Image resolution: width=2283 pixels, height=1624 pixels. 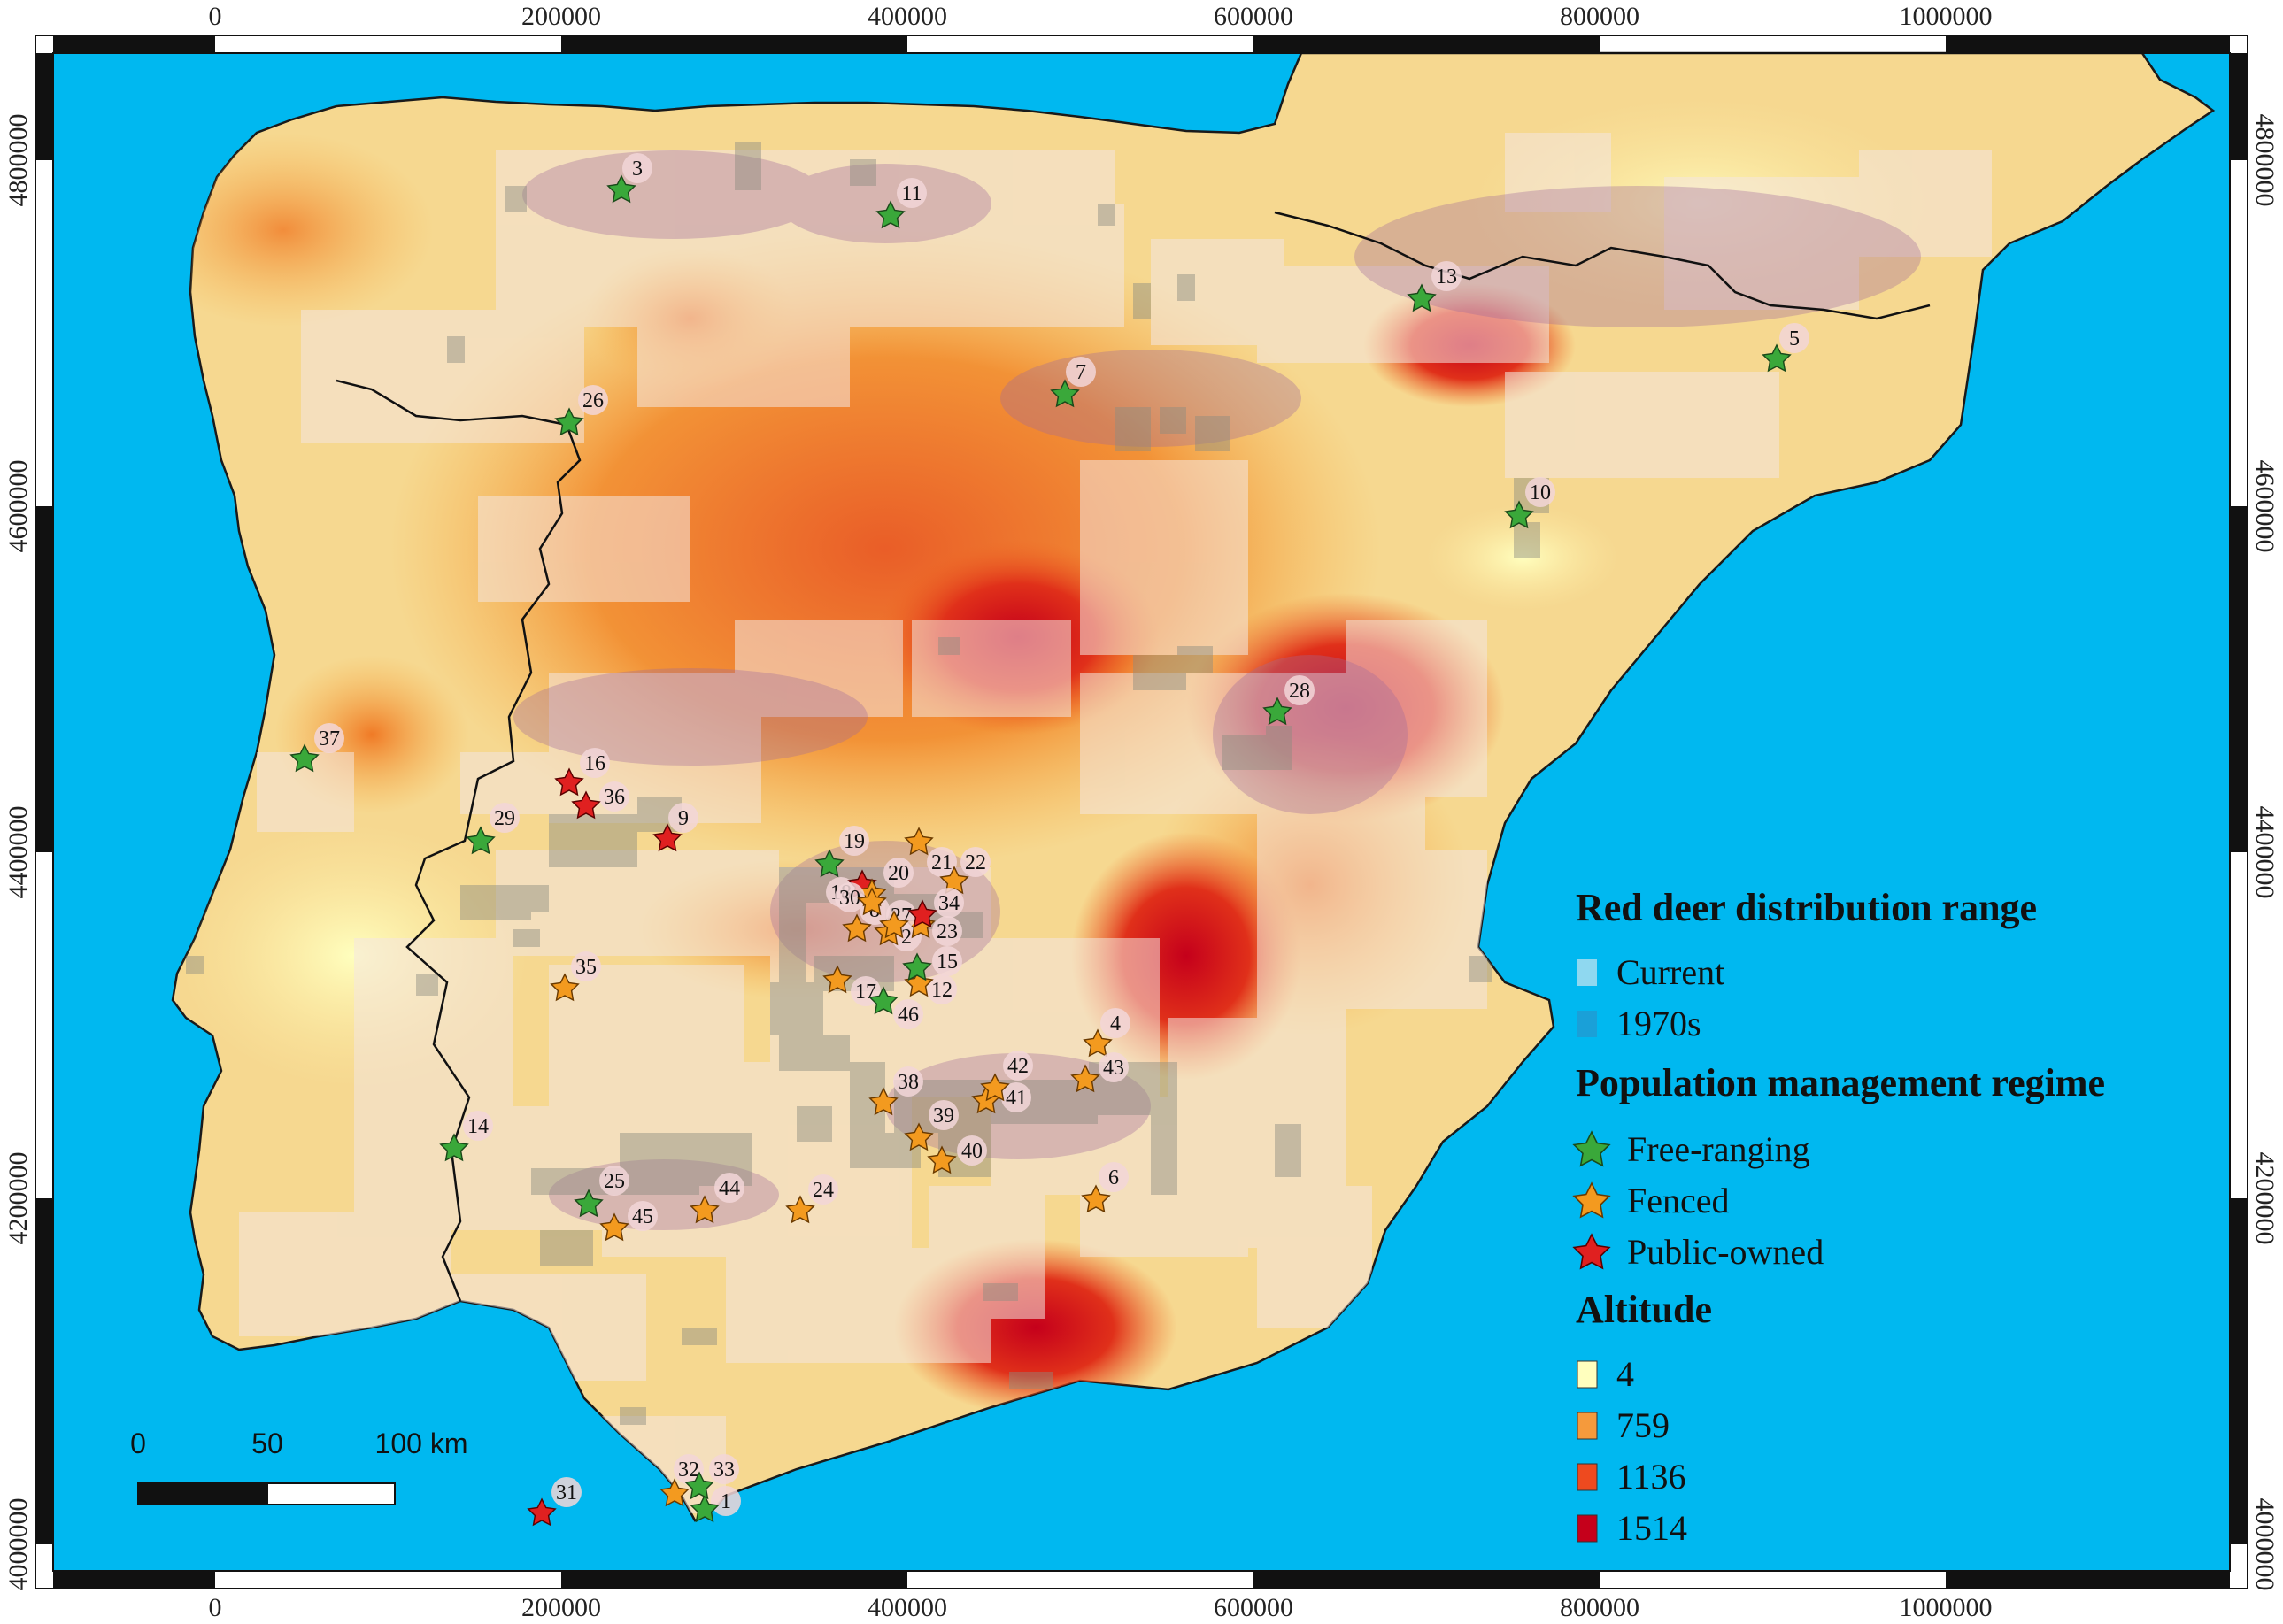 What do you see at coordinates (1007, 1076) in the screenshot?
I see `site-42: 42` at bounding box center [1007, 1076].